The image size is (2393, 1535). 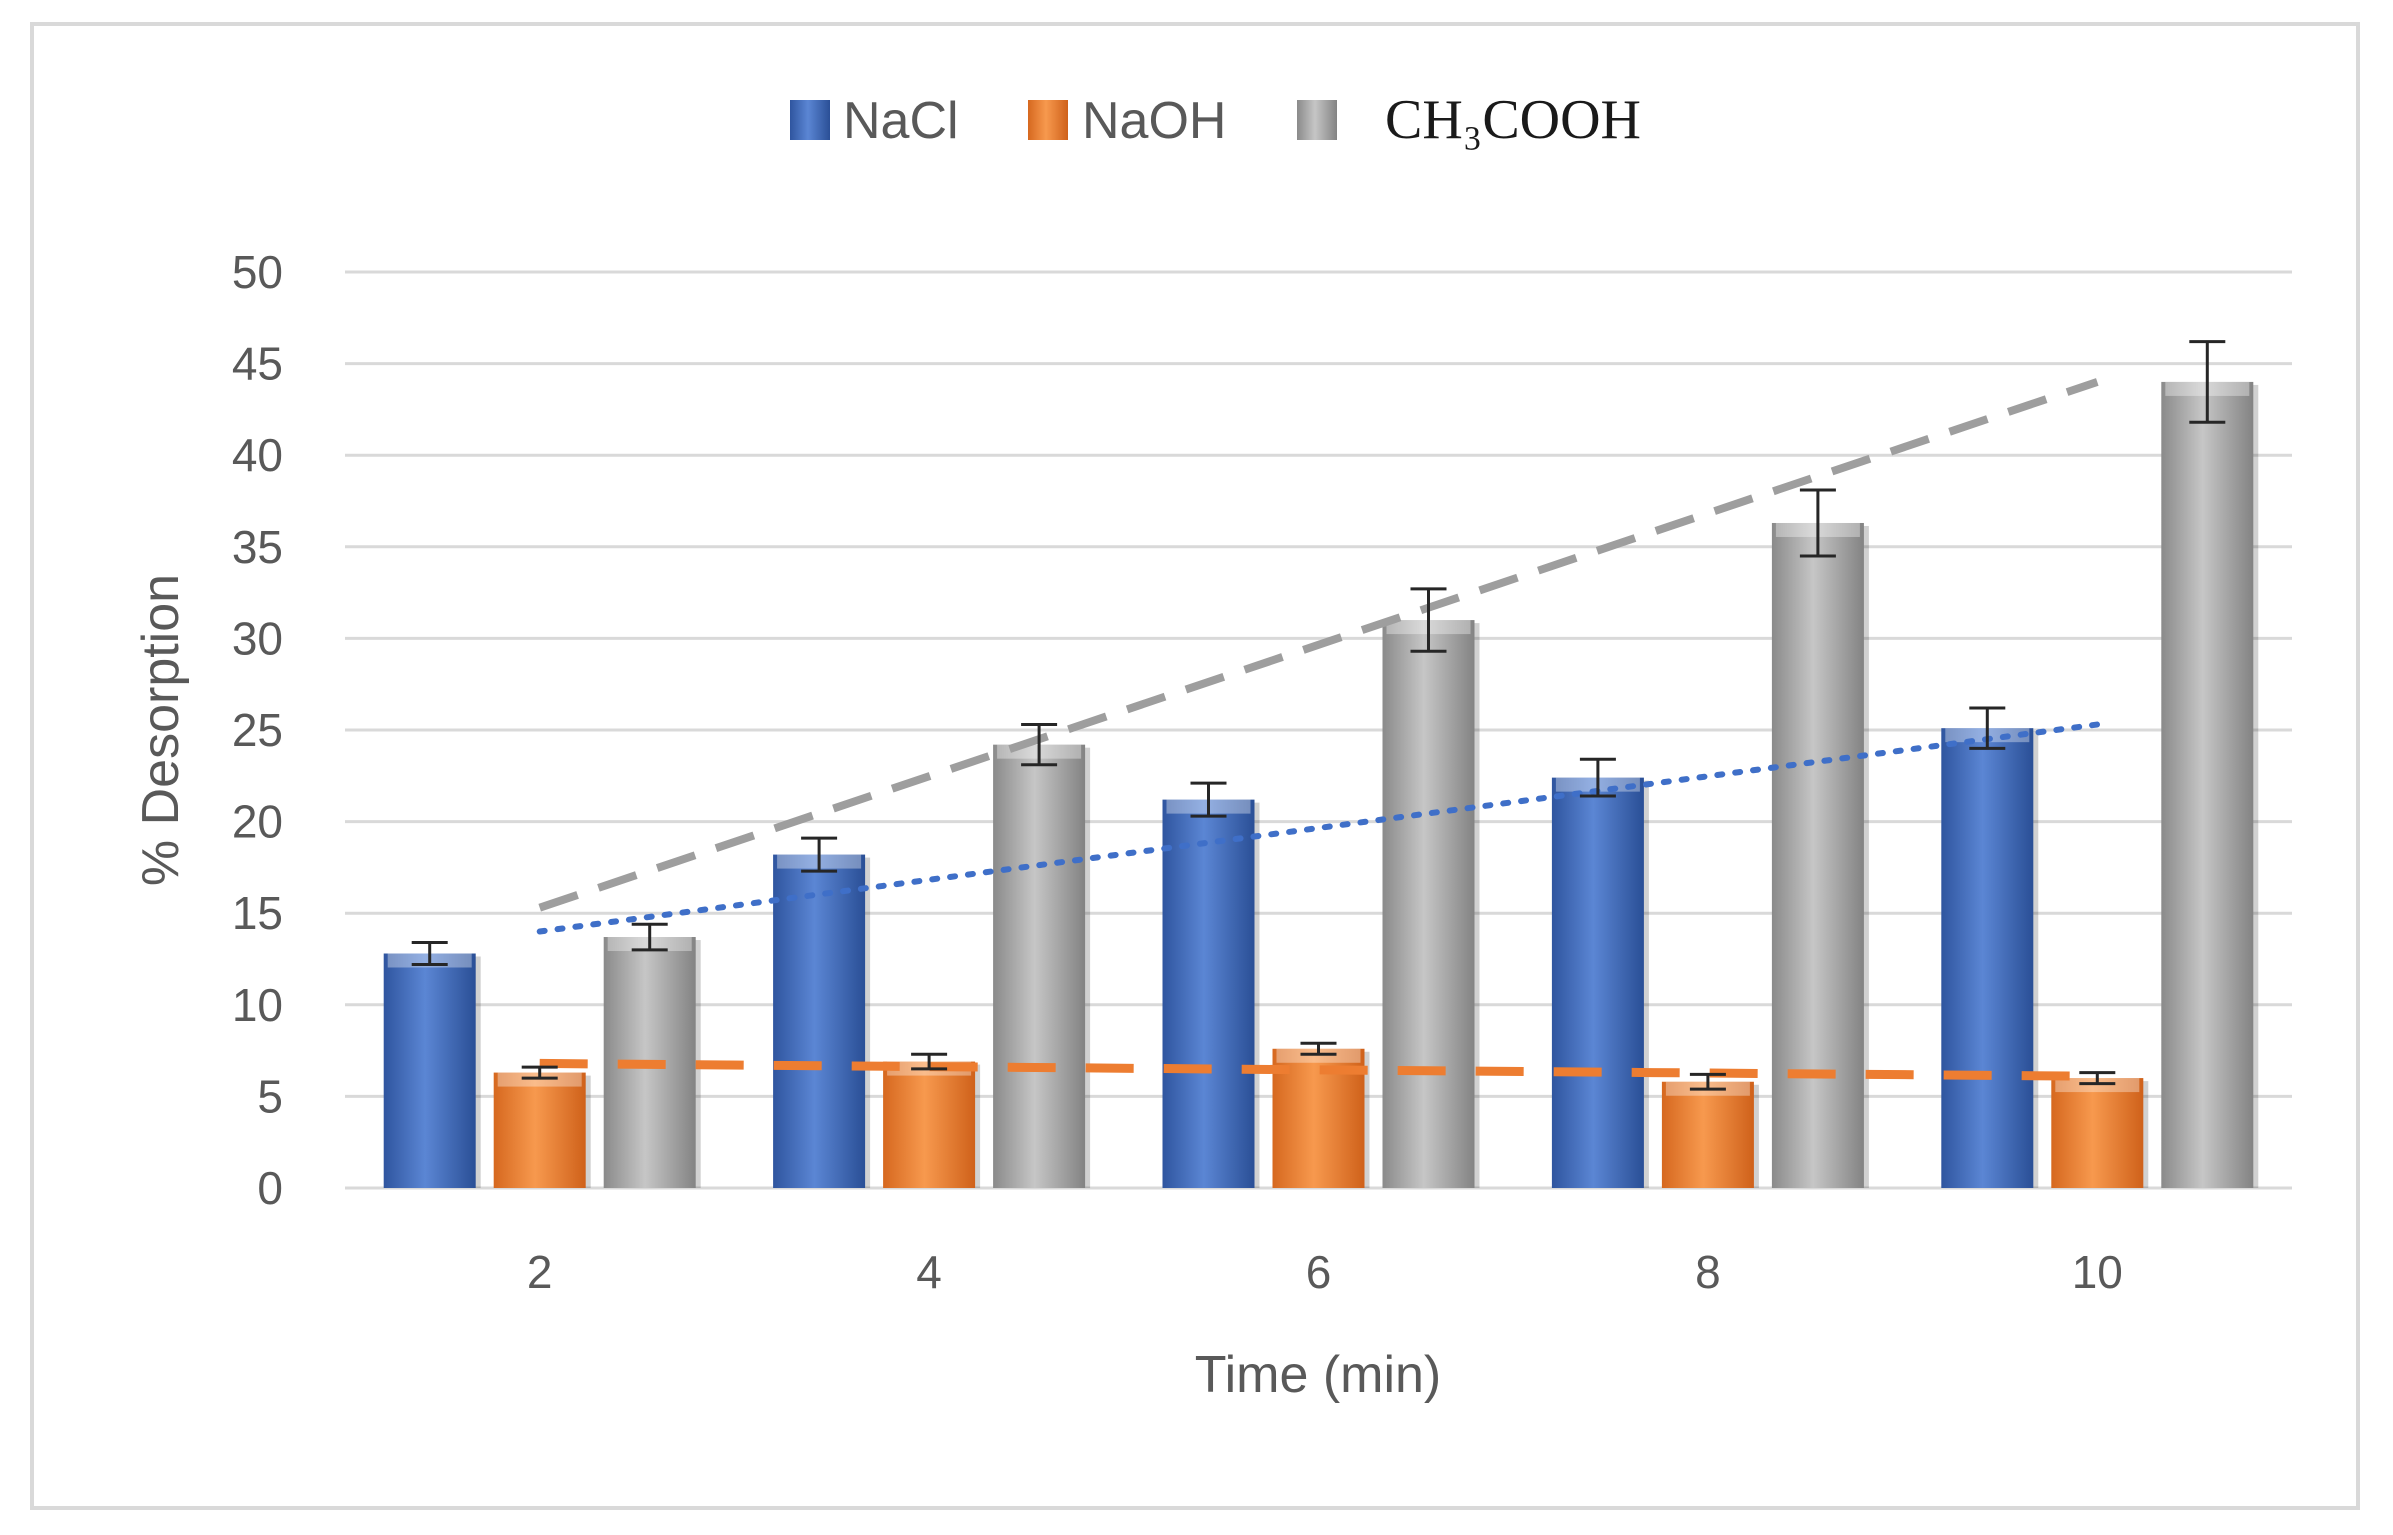 I want to click on y-tick-label: 35, so click(x=257, y=547).